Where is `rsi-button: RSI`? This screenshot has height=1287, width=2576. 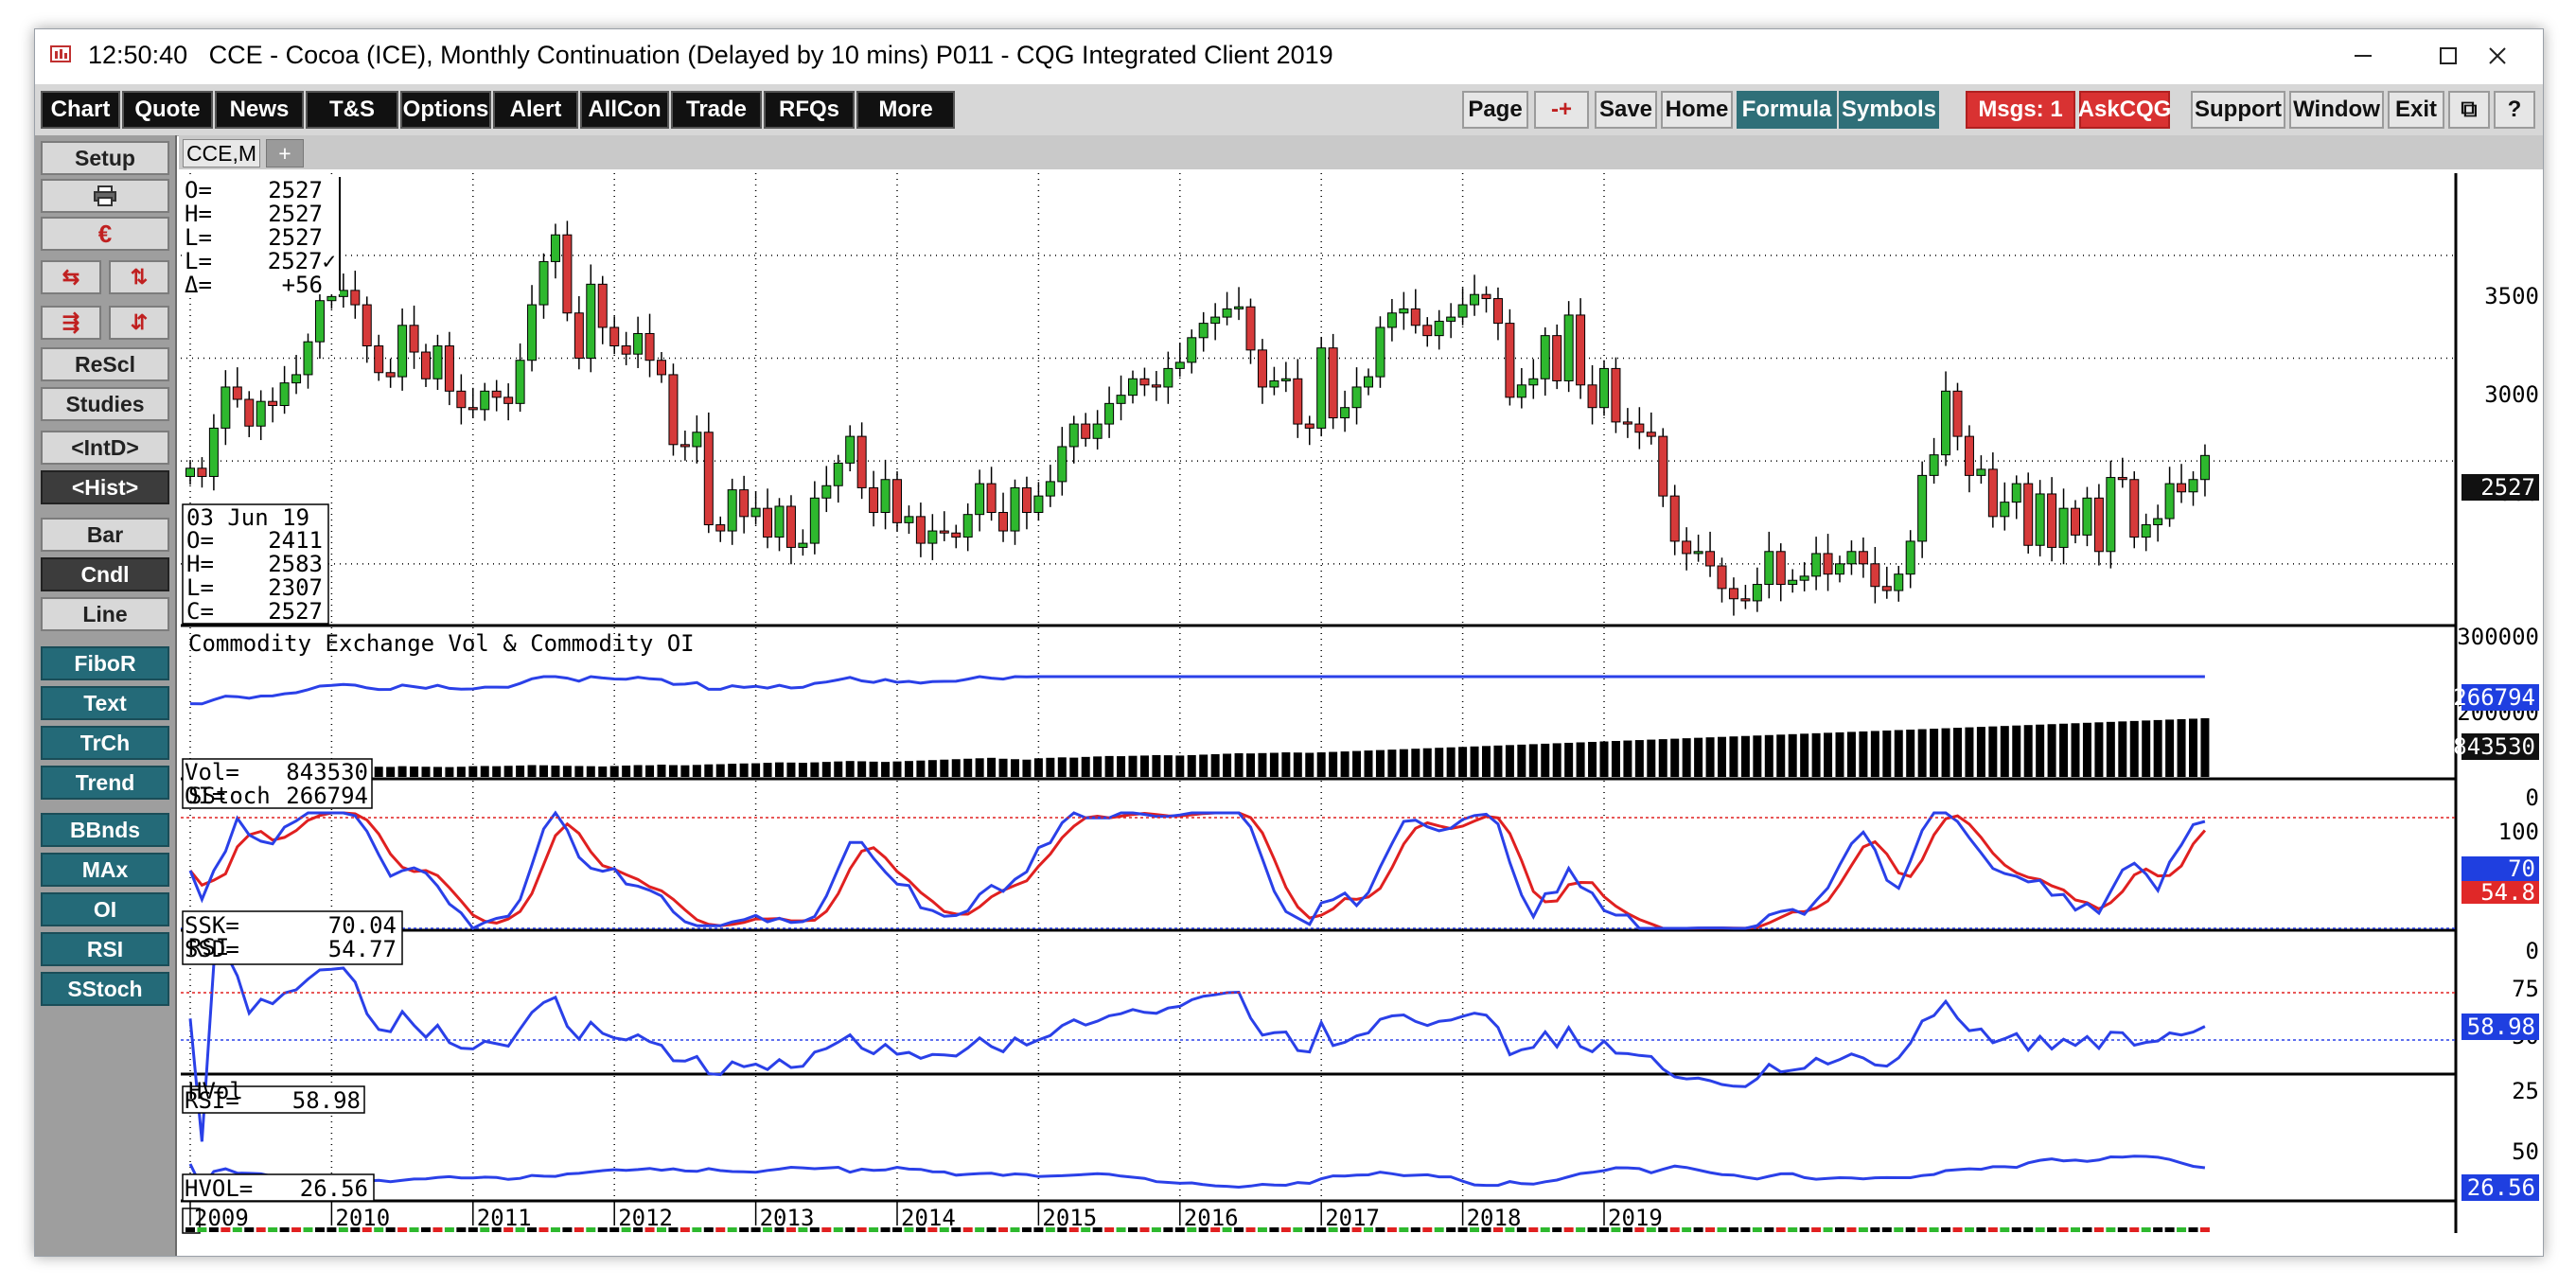 rsi-button: RSI is located at coordinates (105, 949).